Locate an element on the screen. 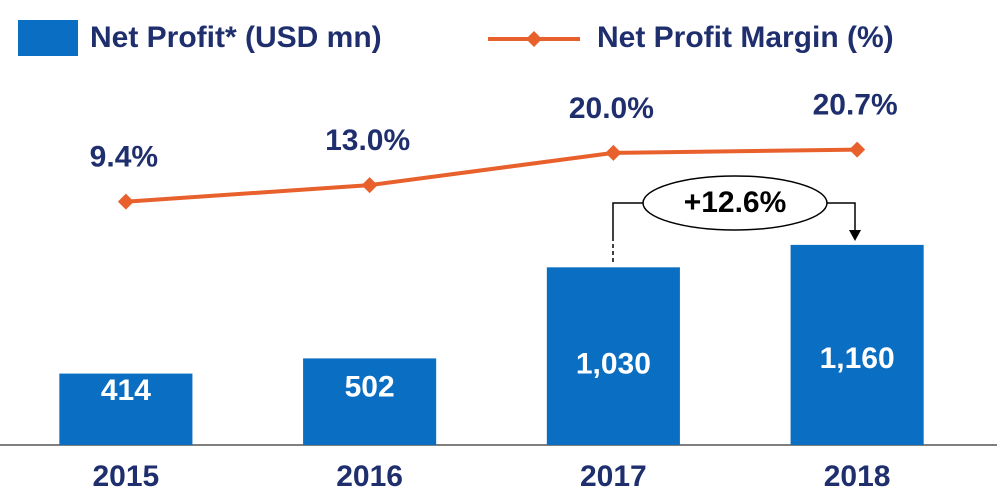  x-tick-label: 2016 is located at coordinates (369, 476).